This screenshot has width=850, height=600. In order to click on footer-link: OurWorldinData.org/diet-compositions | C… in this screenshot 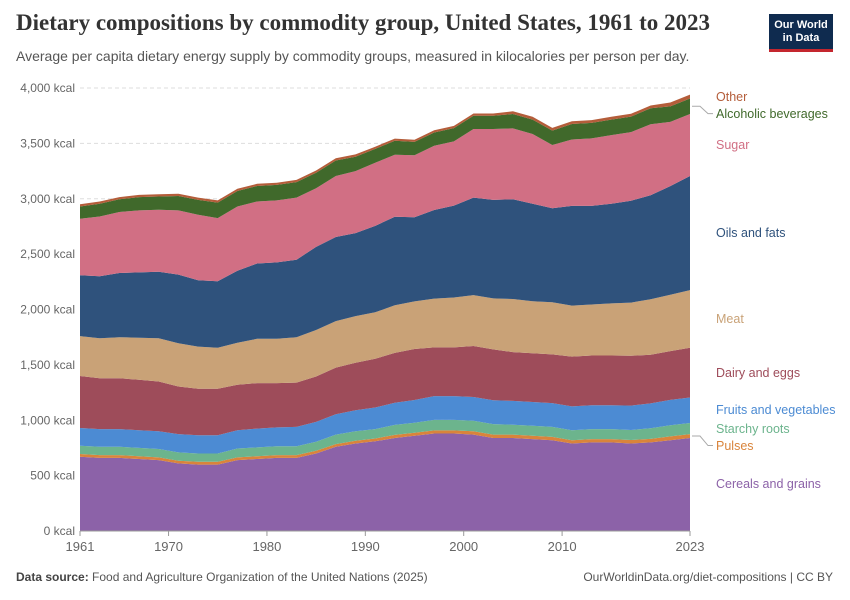, I will do `click(708, 577)`.